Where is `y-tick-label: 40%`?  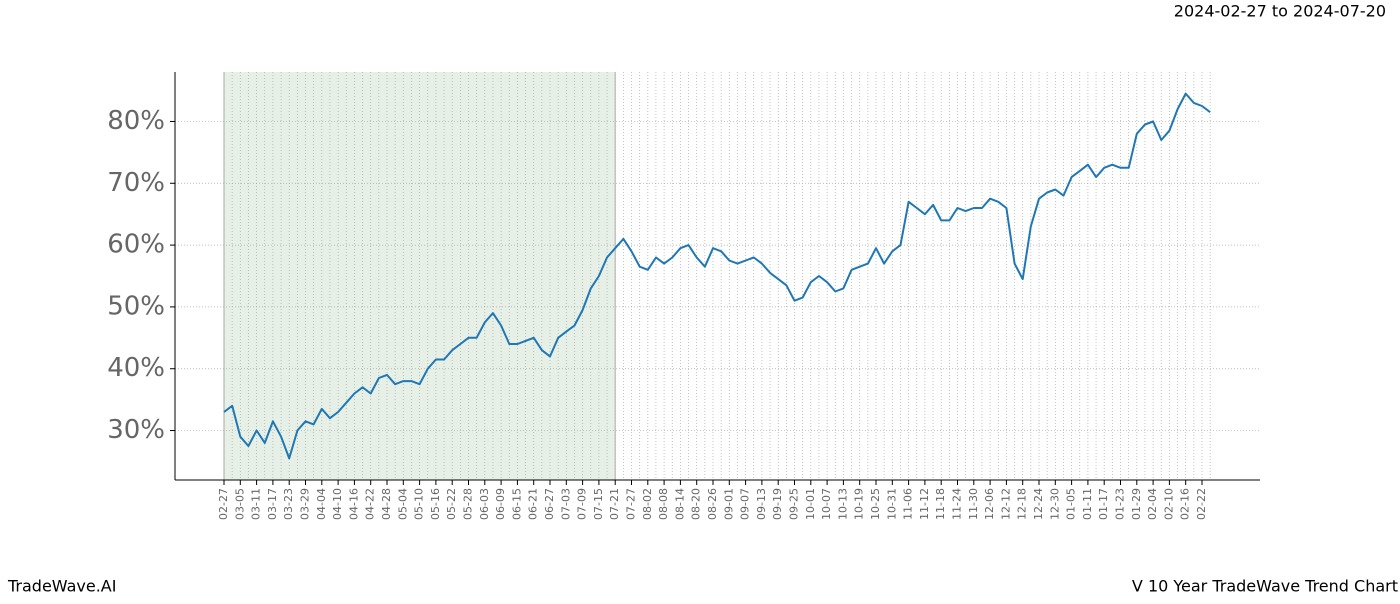 y-tick-label: 40% is located at coordinates (136, 368).